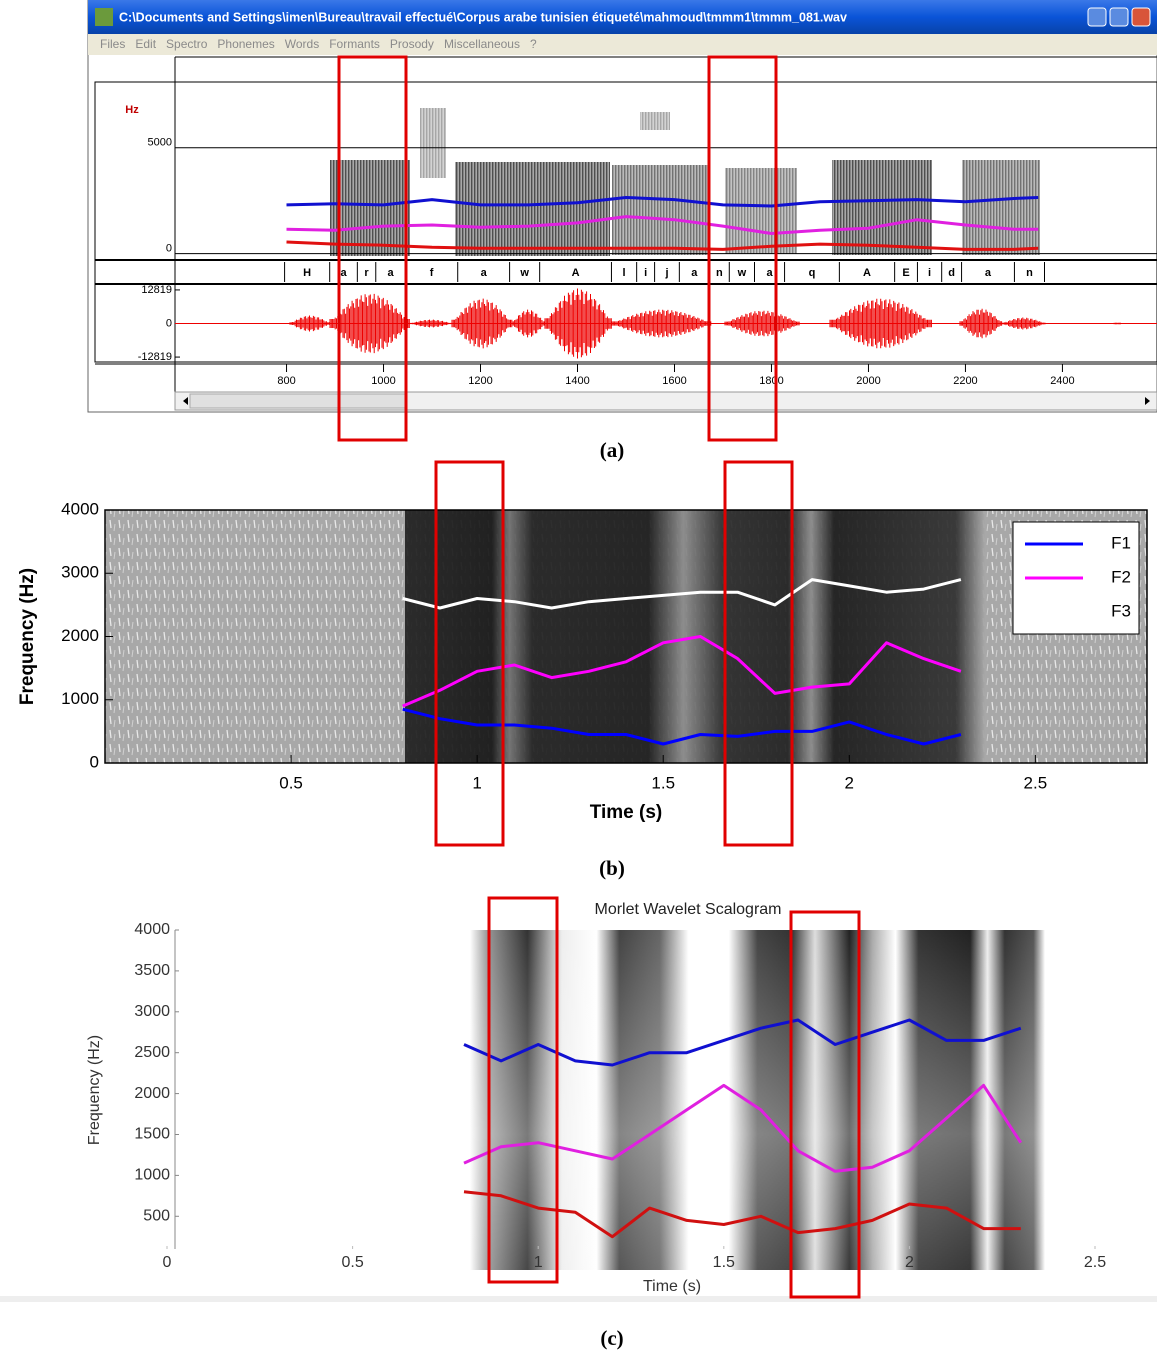 The height and width of the screenshot is (1355, 1157). I want to click on x-tick-label: 1800, so click(771, 381).